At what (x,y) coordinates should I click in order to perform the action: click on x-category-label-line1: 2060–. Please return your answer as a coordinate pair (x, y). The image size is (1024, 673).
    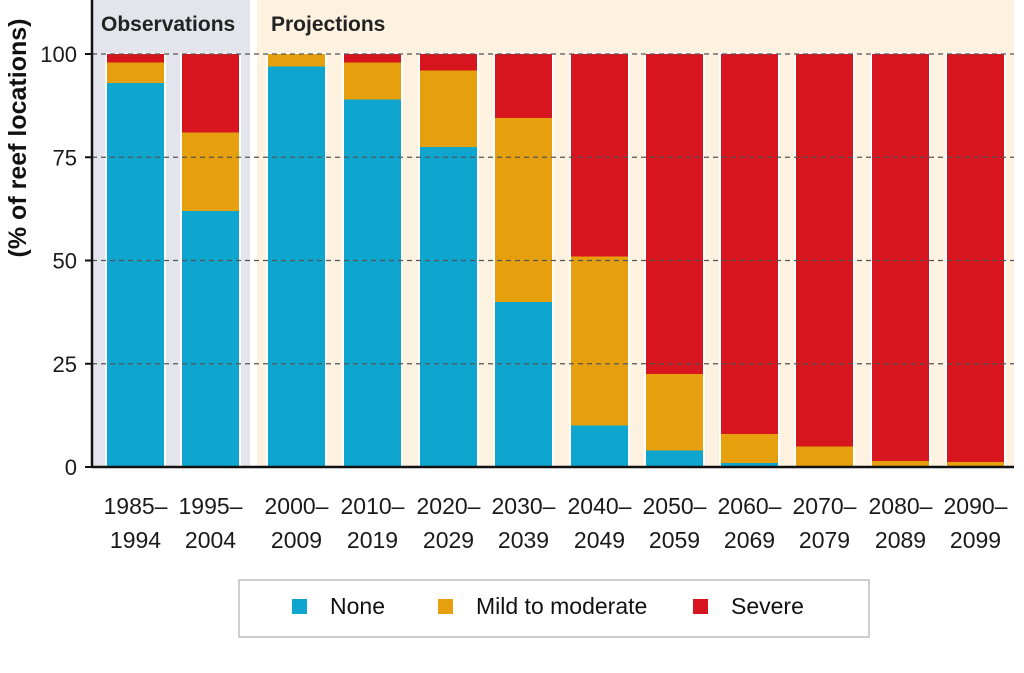
    Looking at the image, I should click on (750, 506).